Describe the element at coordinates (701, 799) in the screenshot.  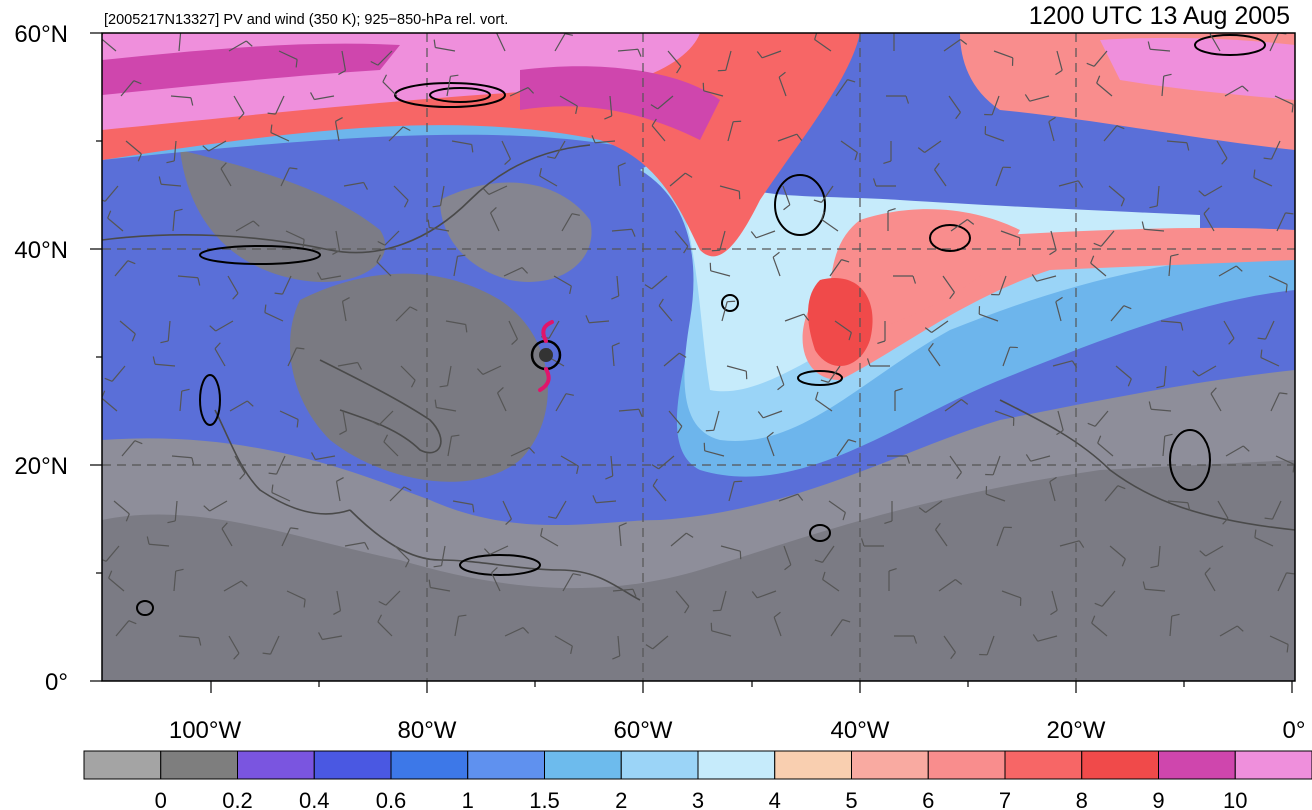
I see `pv-colorbar-labels: 0 0.2 0.4 0.6 1 1.5 2 3 4 5 6 7 8 9 10` at that location.